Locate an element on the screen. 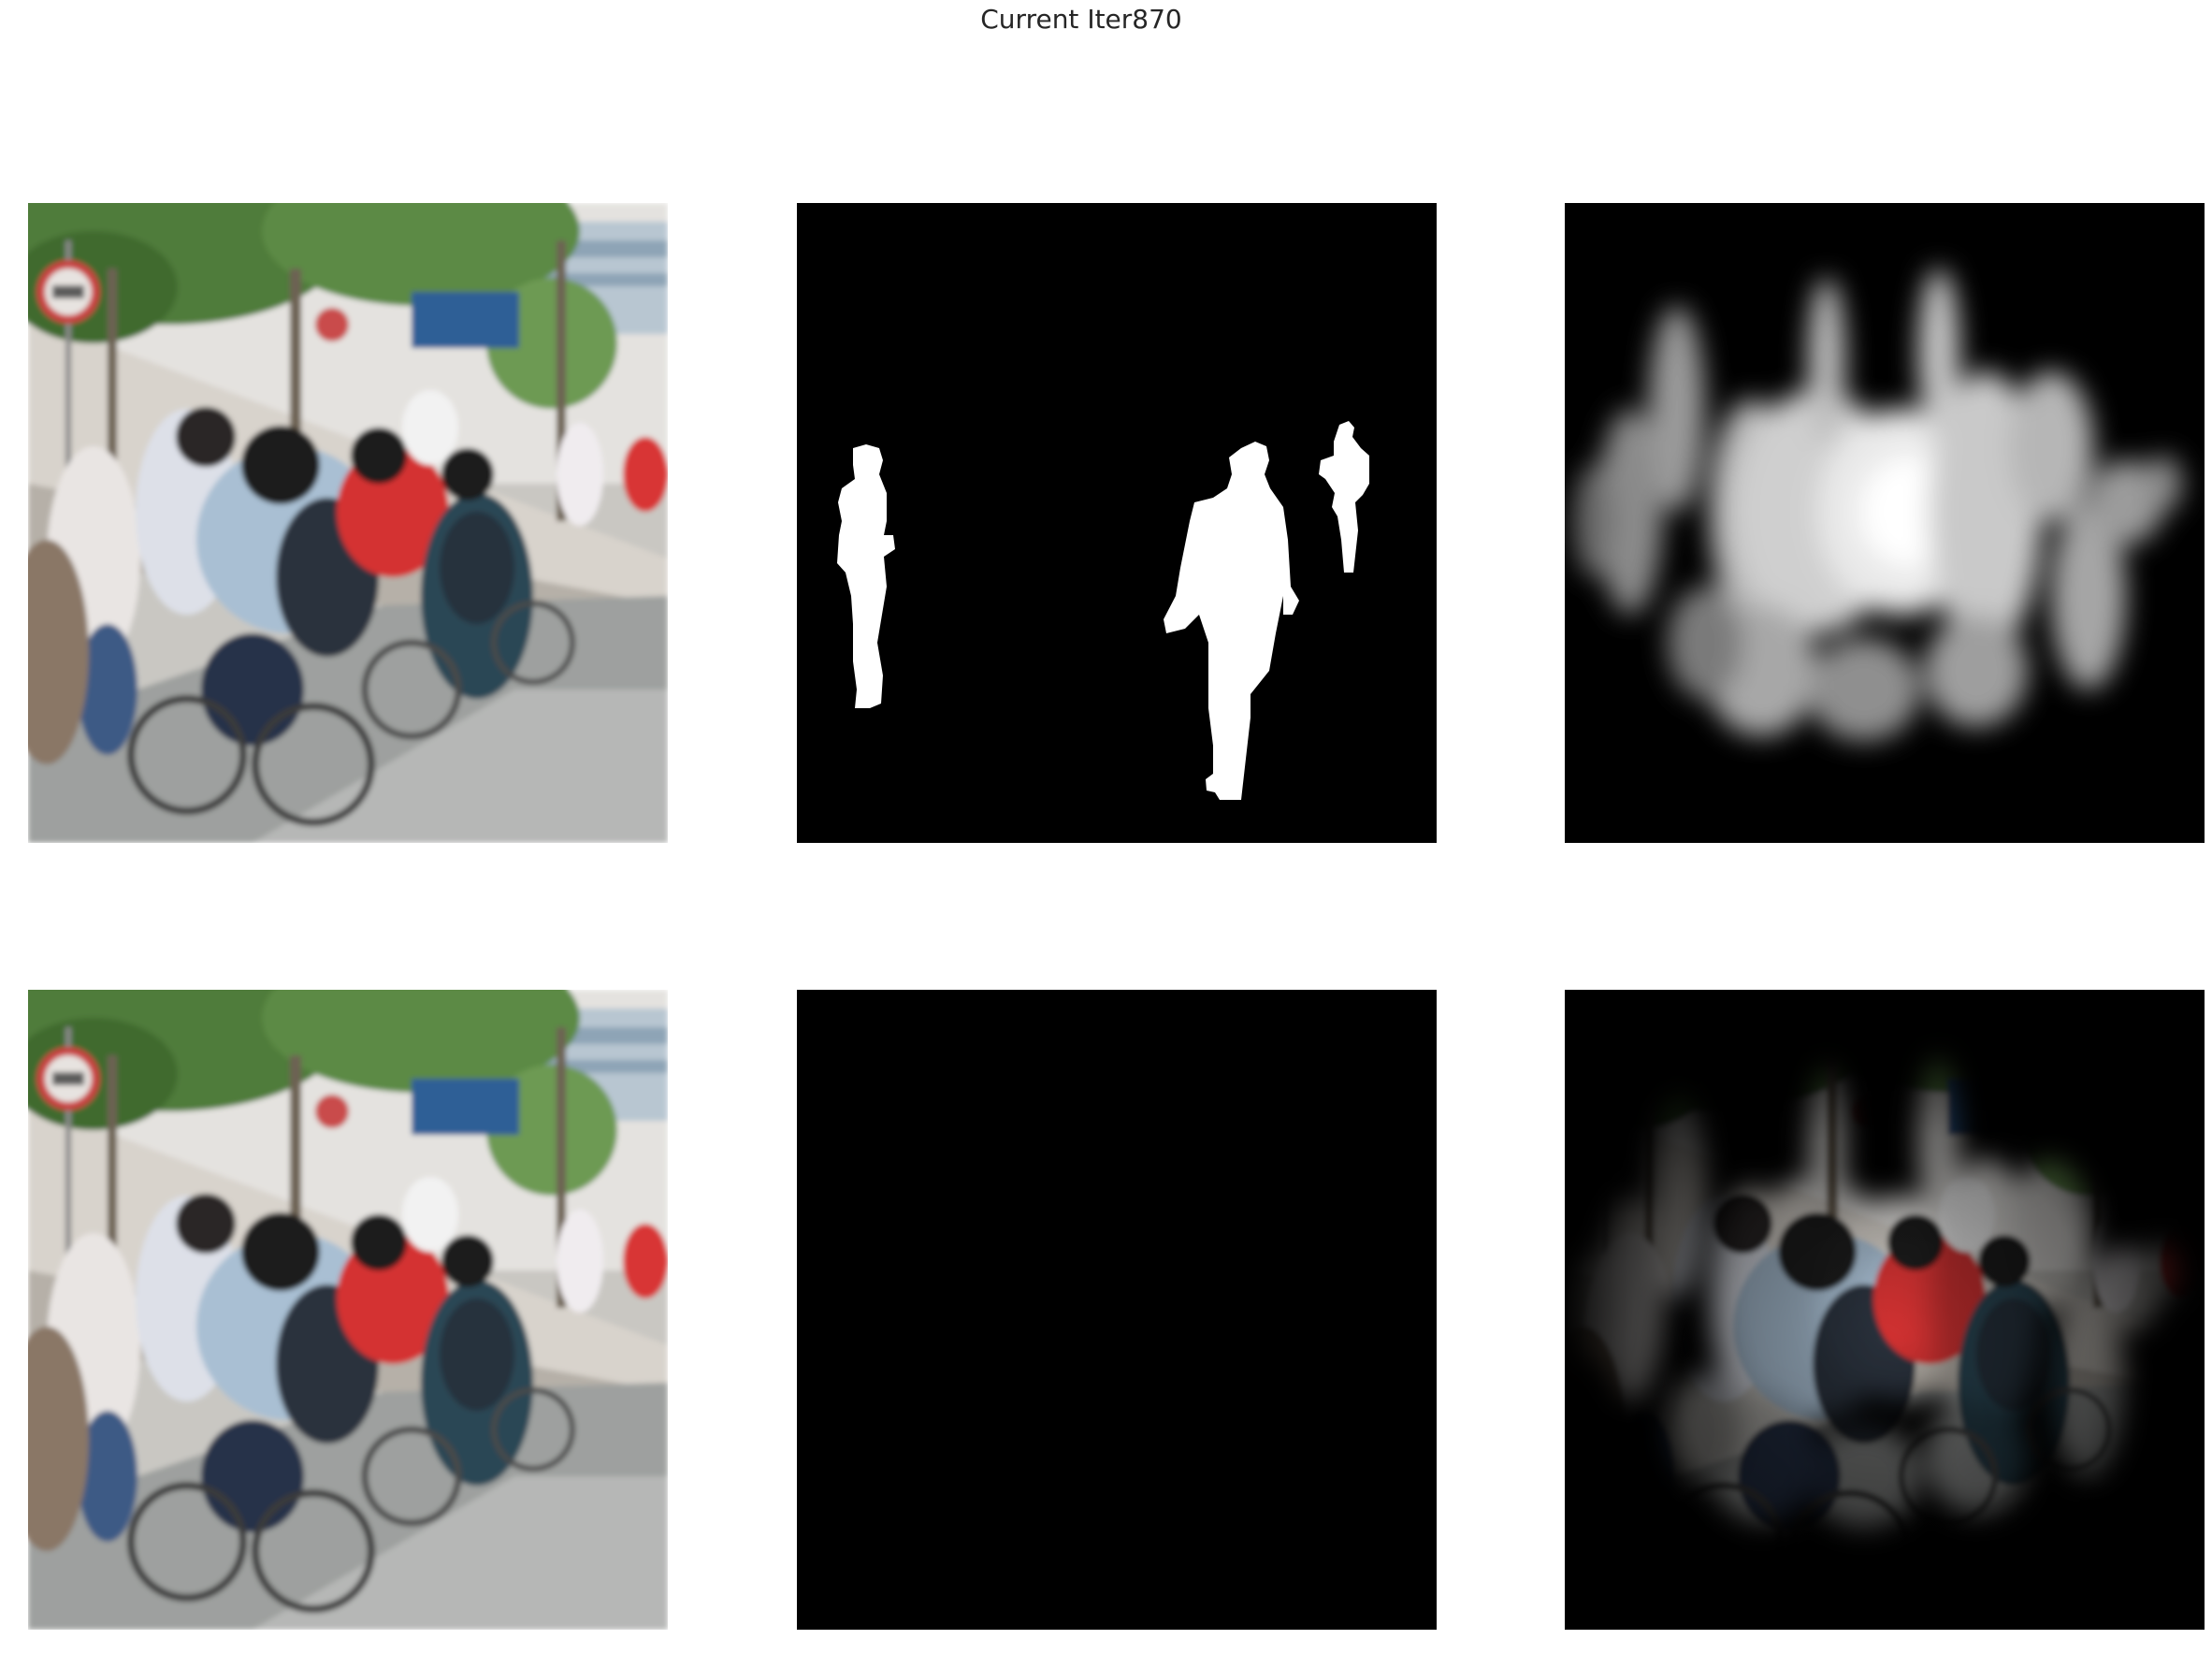 This screenshot has width=2212, height=1654. predicted-saliency-image is located at coordinates (1885, 523).